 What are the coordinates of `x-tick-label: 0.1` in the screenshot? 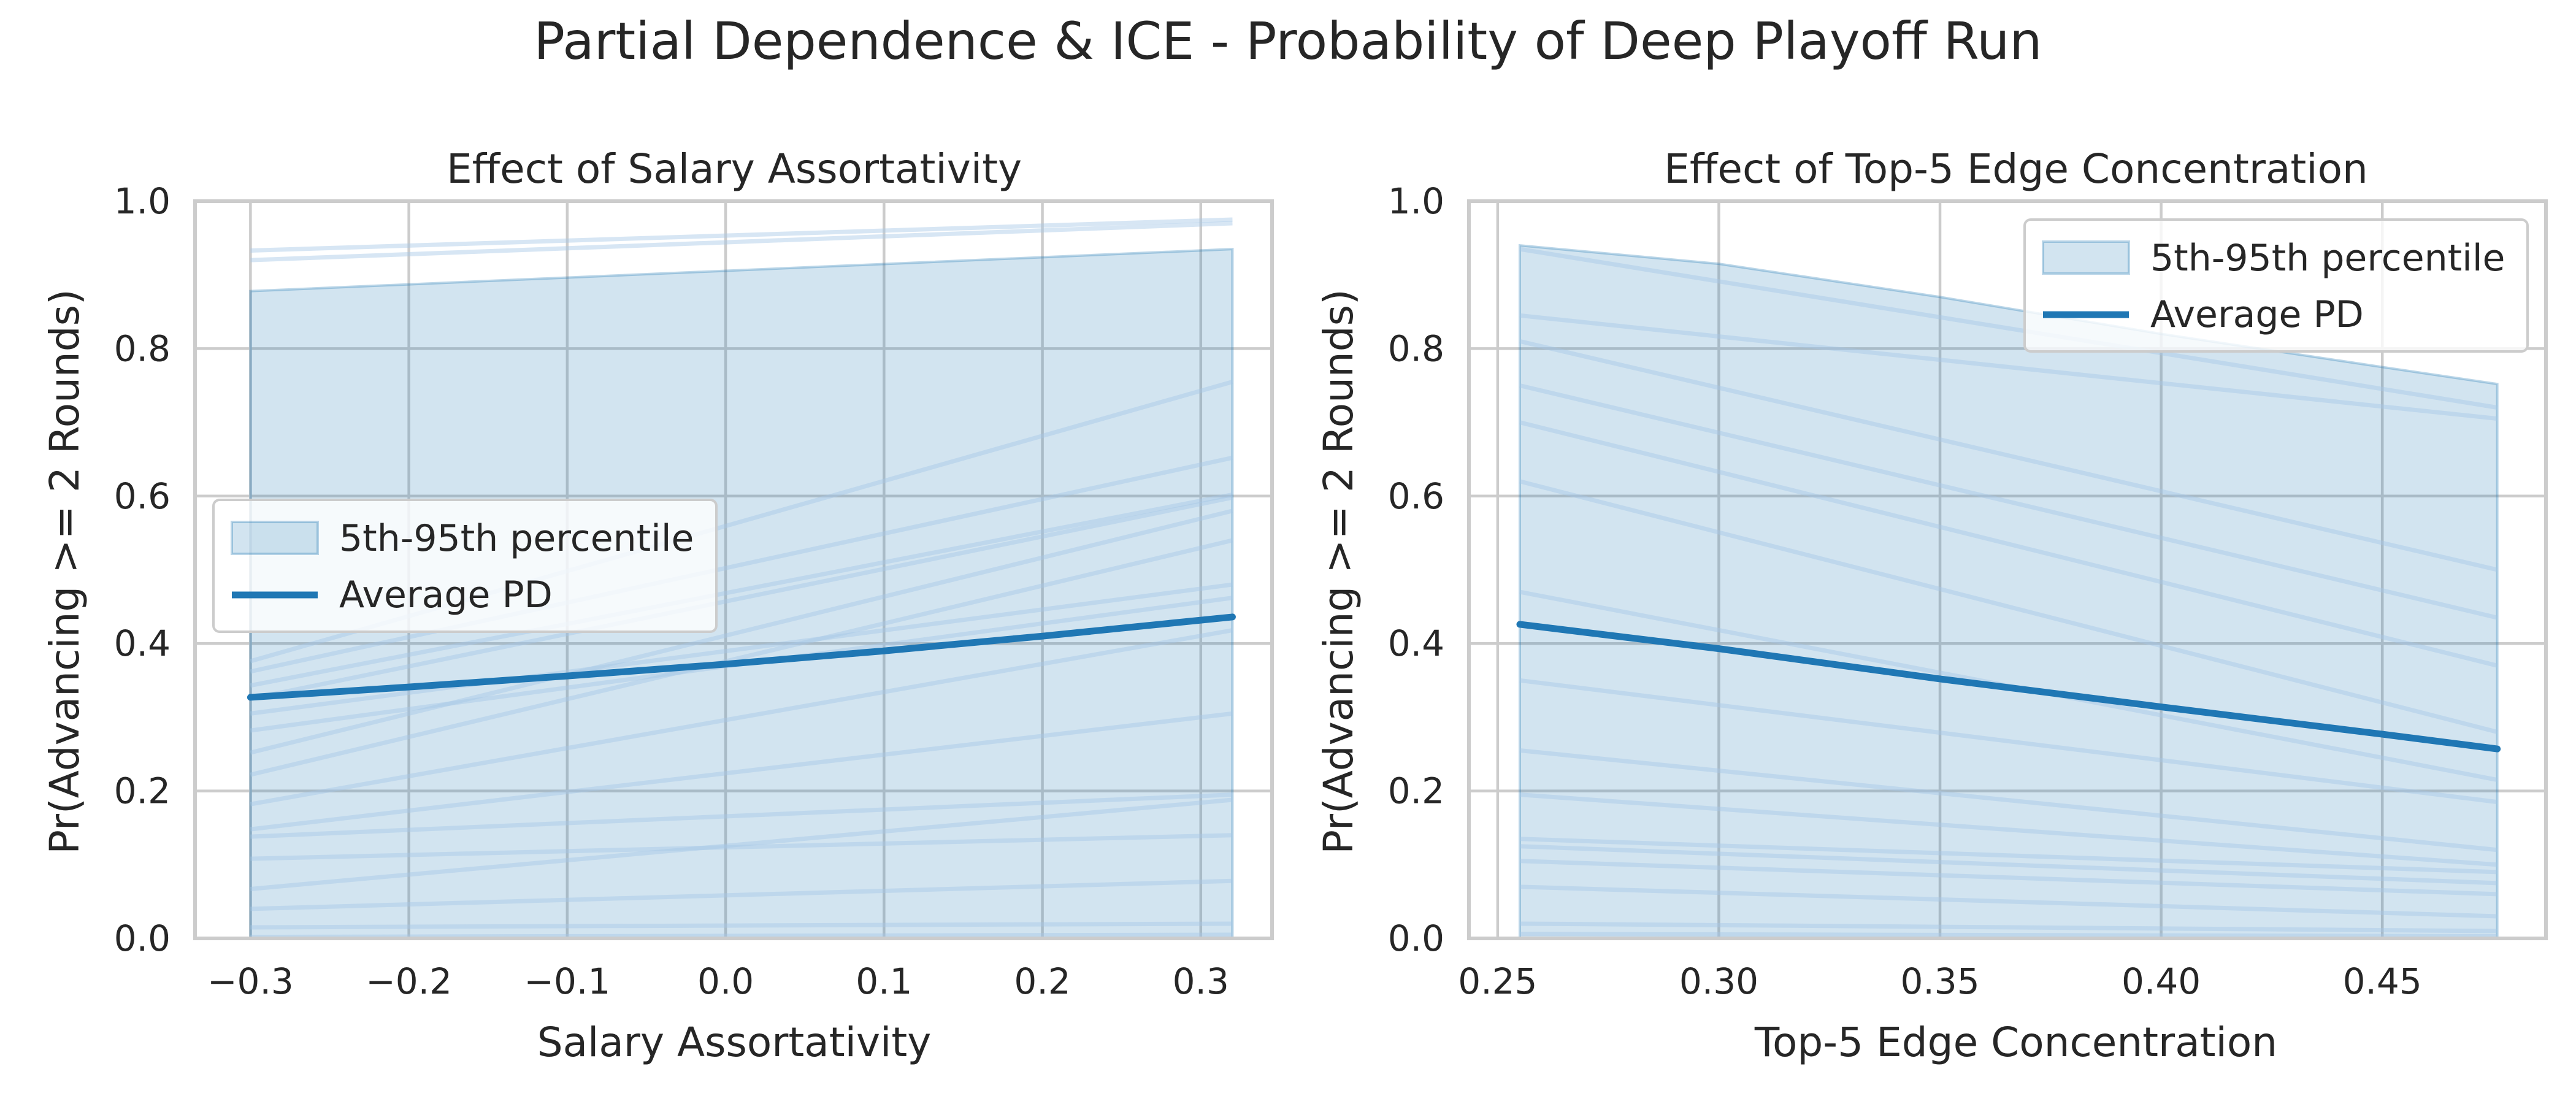 It's located at (884, 981).